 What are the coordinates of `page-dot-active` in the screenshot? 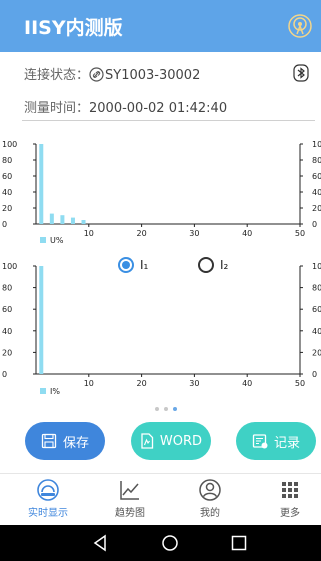 It's located at (175, 409).